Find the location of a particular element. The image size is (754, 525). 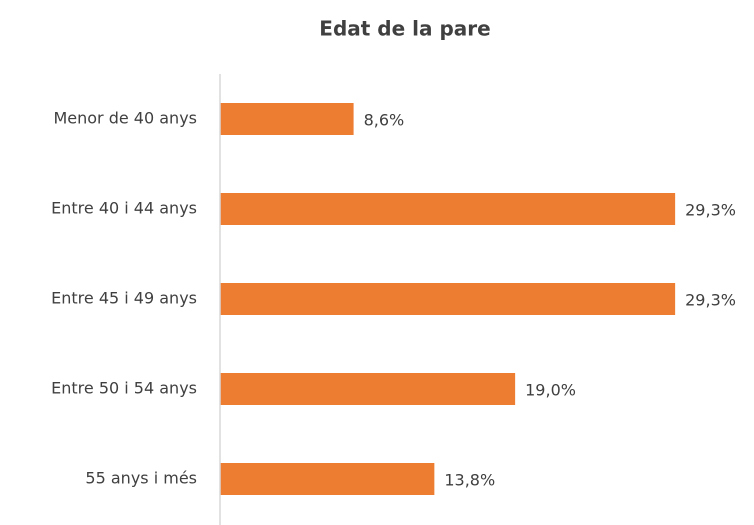

data-label: 13,8% is located at coordinates (469, 480).